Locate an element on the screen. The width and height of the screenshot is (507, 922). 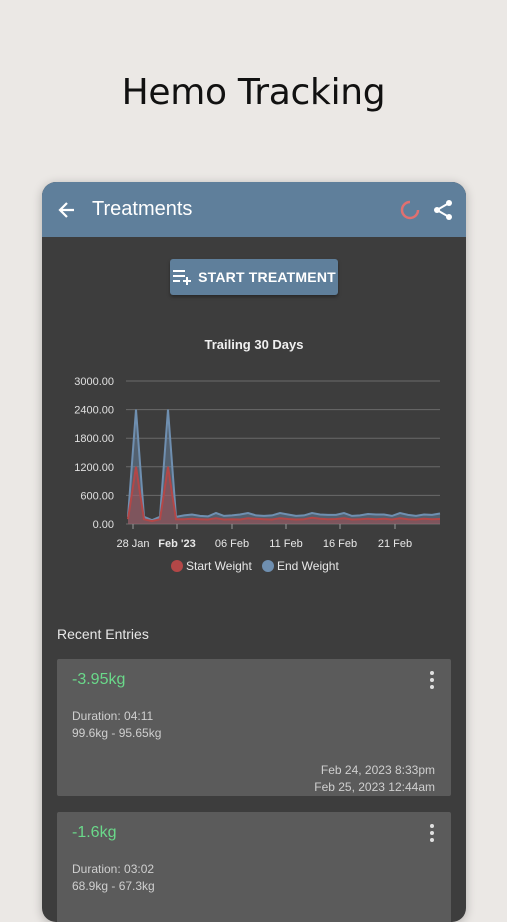
x-tick-label: Feb '23 is located at coordinates (176, 544).